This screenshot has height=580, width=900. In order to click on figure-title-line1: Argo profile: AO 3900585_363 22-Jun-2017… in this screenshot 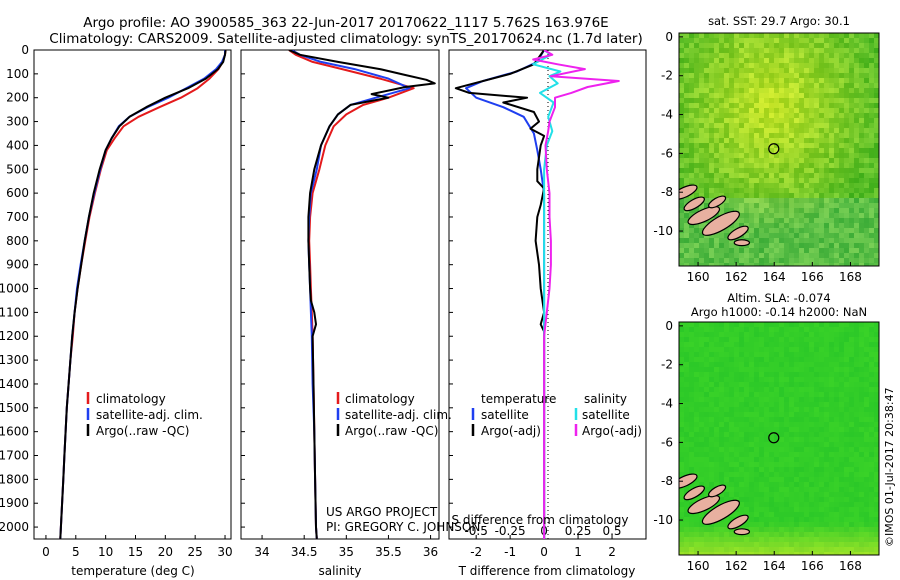, I will do `click(345, 23)`.